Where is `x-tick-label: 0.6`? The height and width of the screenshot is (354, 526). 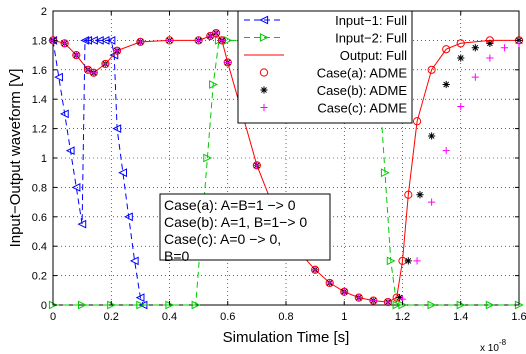
x-tick-label: 0.6 is located at coordinates (227, 317).